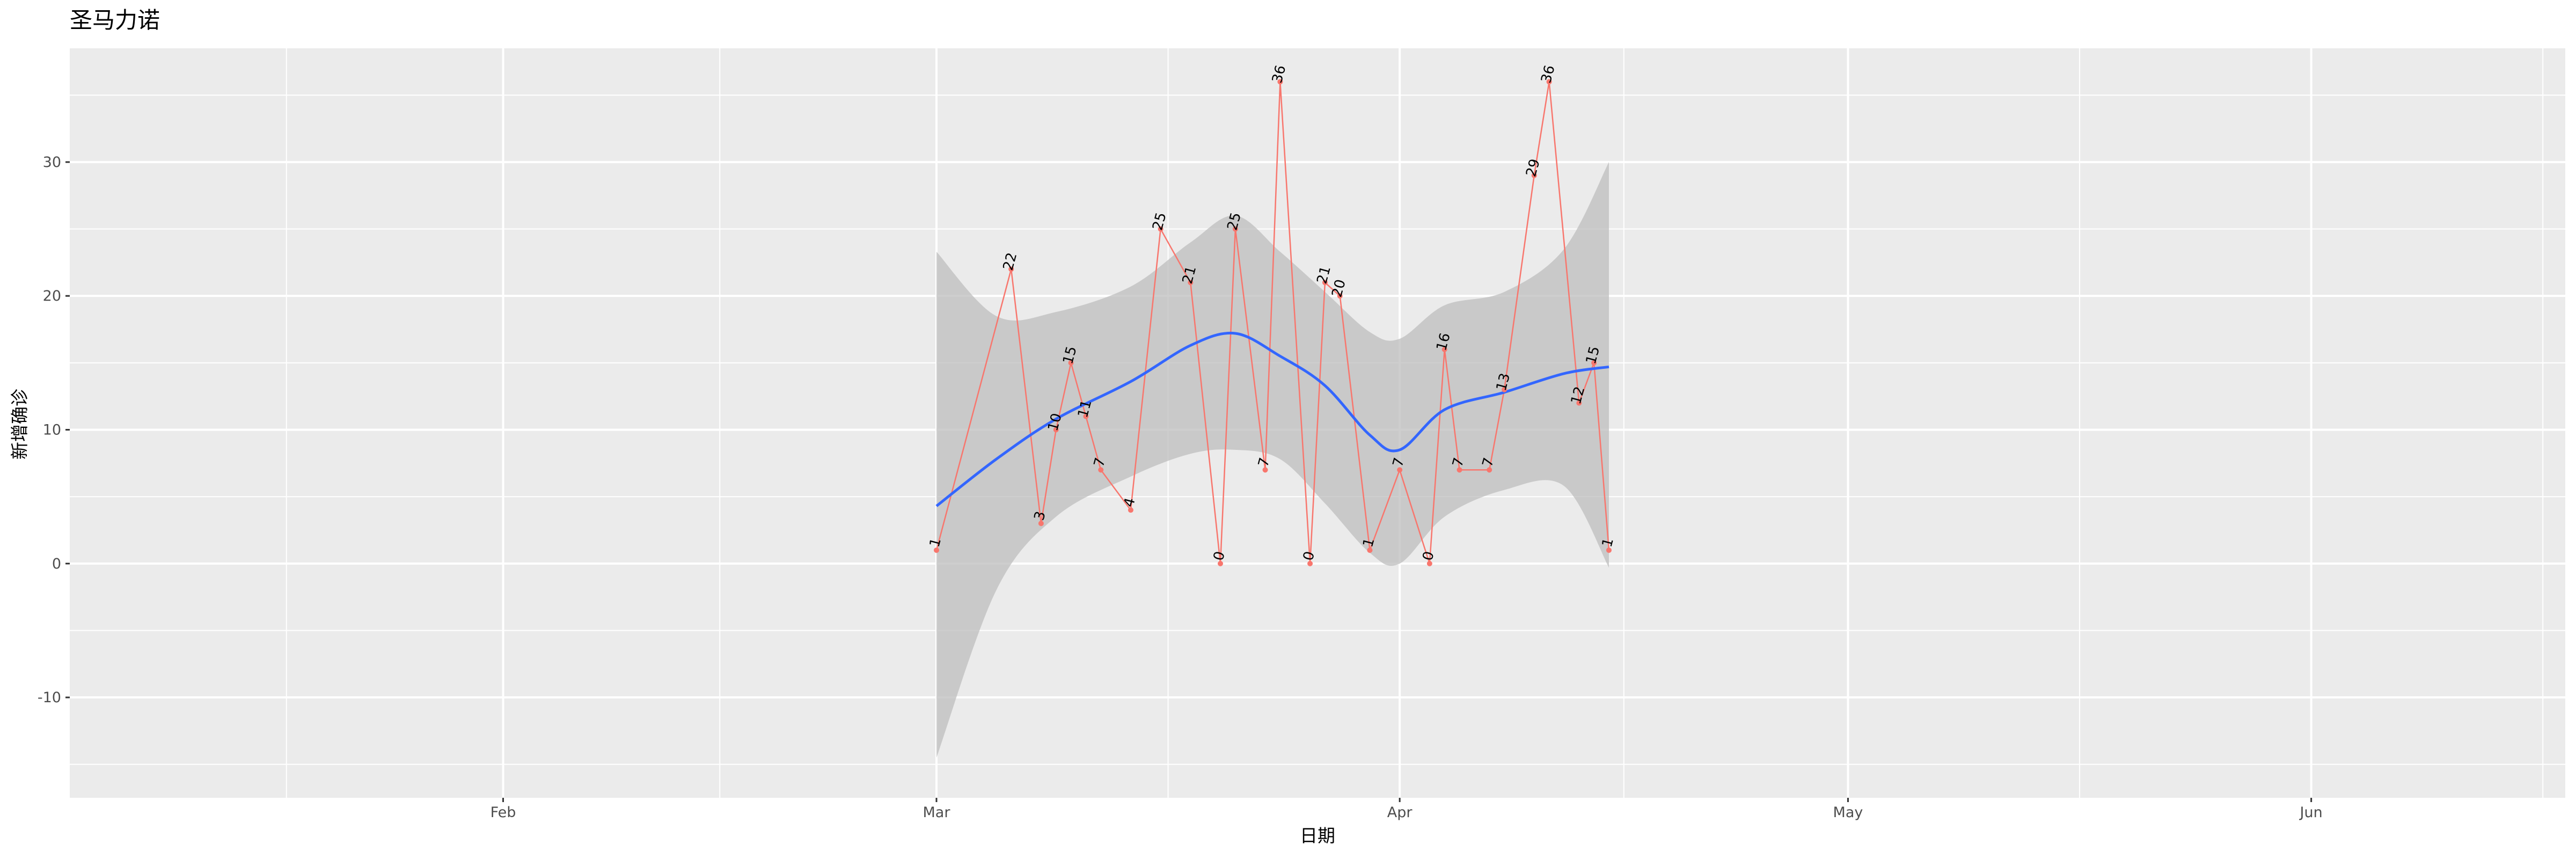  I want to click on y-axis: -10 0 10 20 30, so click(54, 430).